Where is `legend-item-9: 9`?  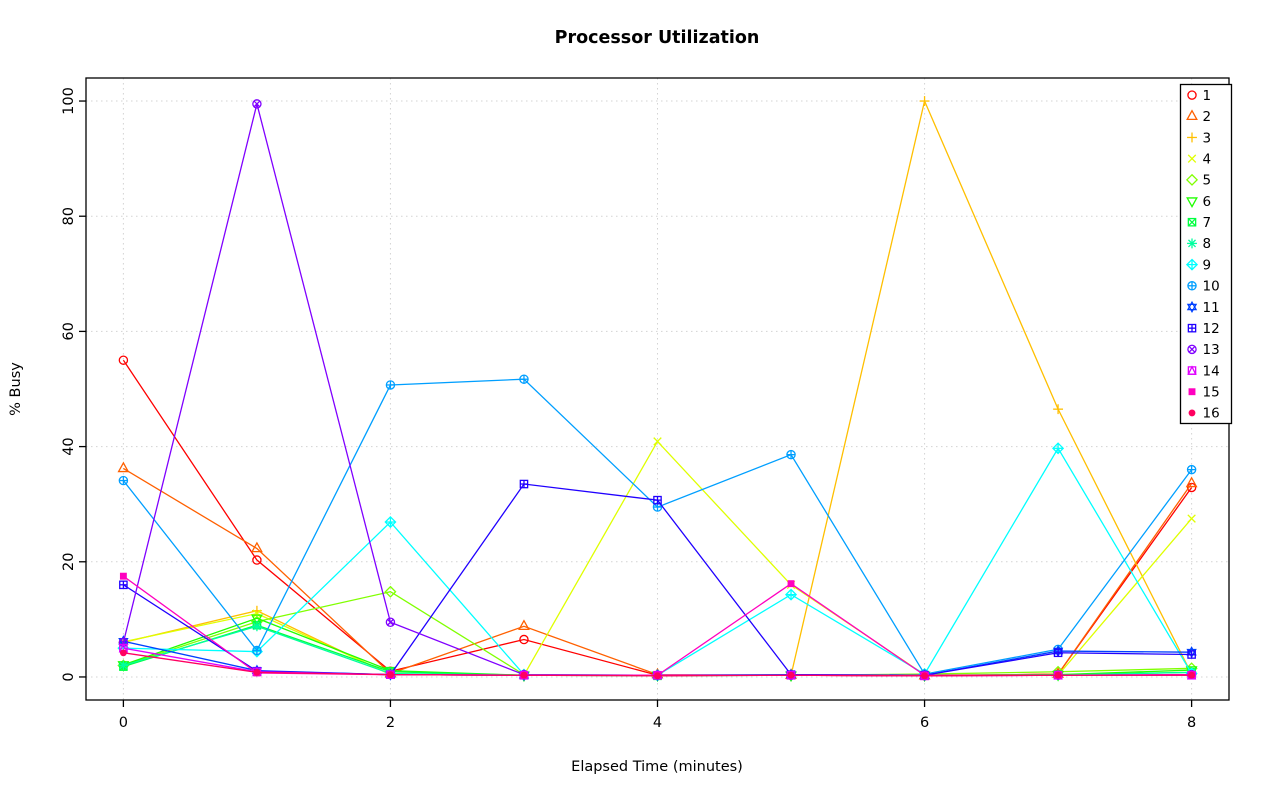
legend-item-9: 9 is located at coordinates (1198, 265).